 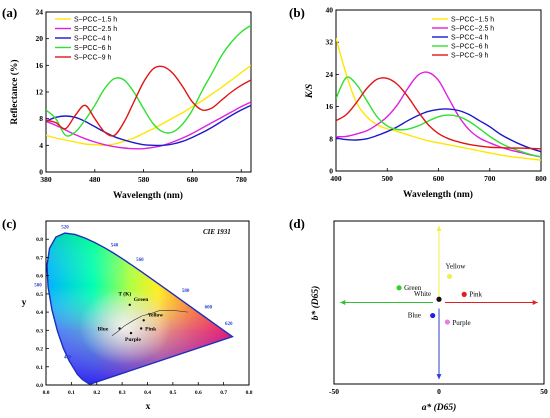 I want to click on cie-point-label: Purple, so click(x=133, y=340).